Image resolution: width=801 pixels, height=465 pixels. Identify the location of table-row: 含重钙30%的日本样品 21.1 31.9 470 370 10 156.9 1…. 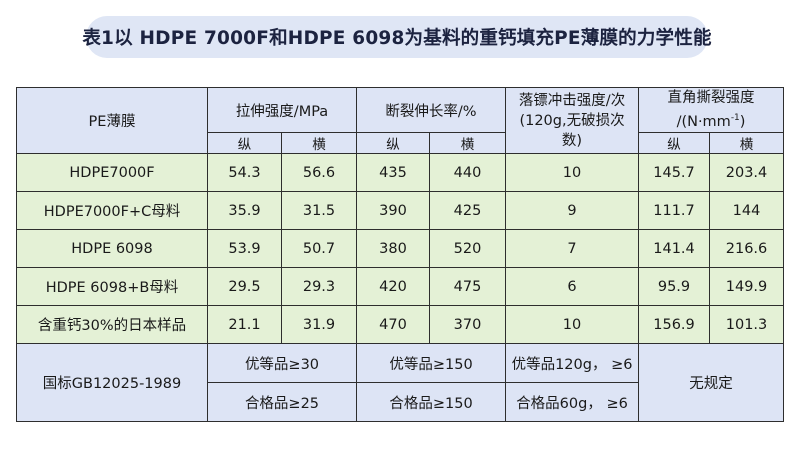
(400, 324).